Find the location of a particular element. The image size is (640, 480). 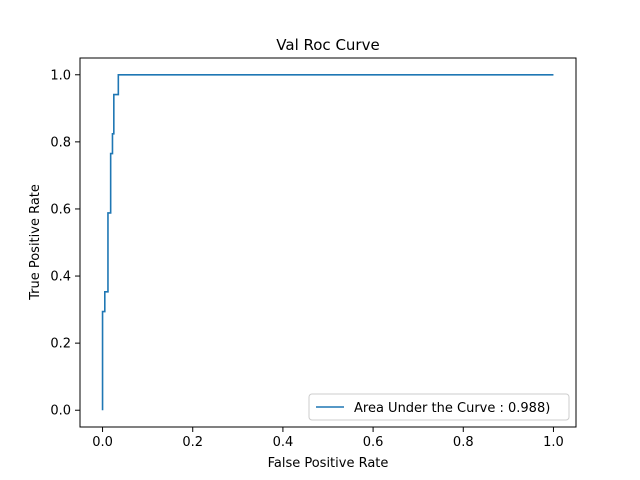

chart-title: Val Roc Curve is located at coordinates (327, 45).